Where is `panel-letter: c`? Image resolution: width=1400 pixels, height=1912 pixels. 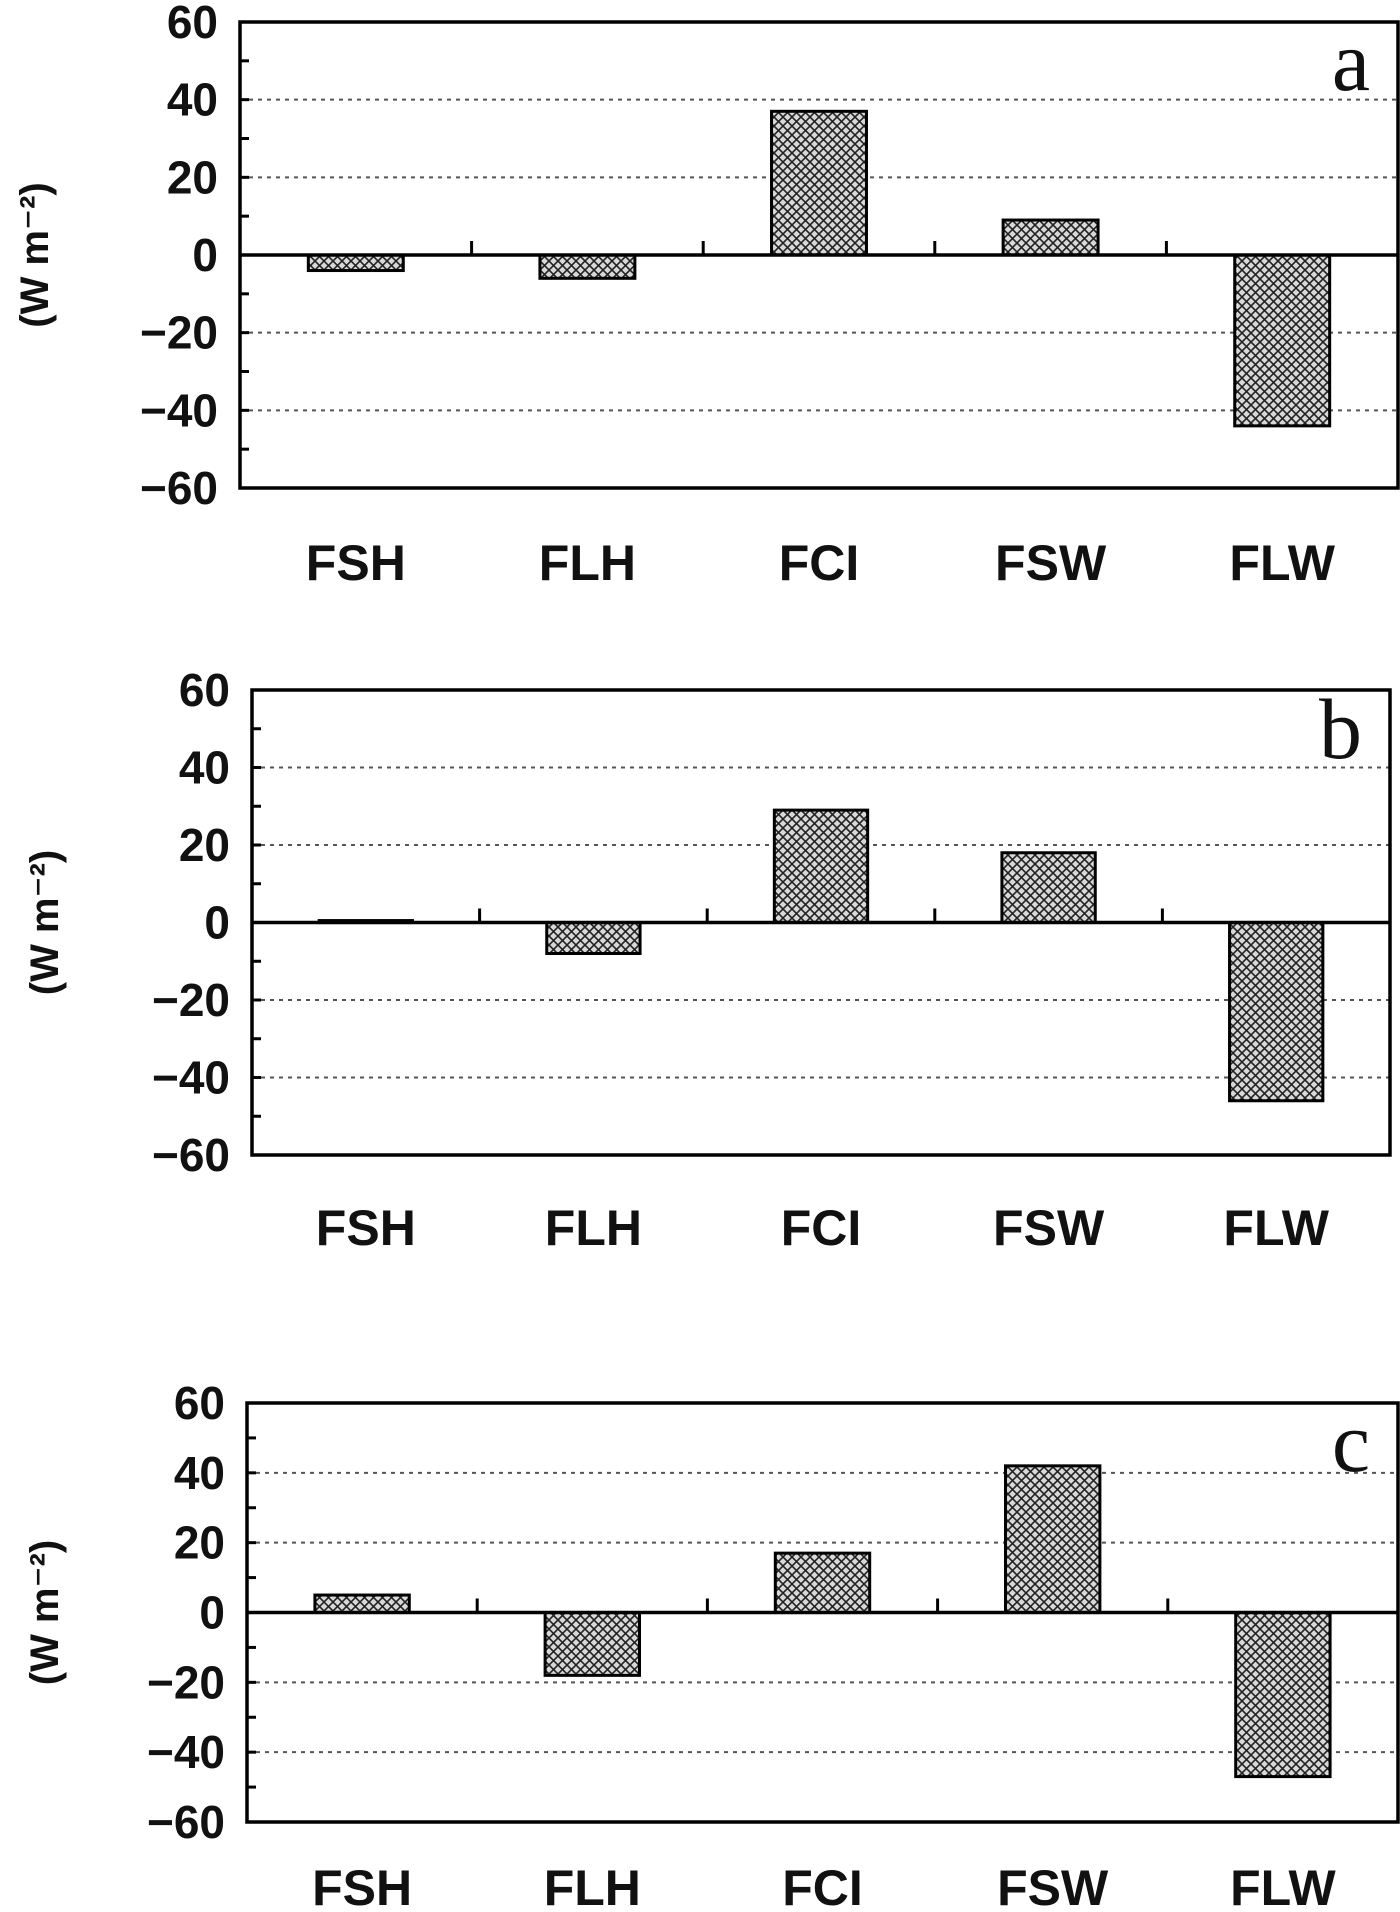 panel-letter: c is located at coordinates (1351, 1442).